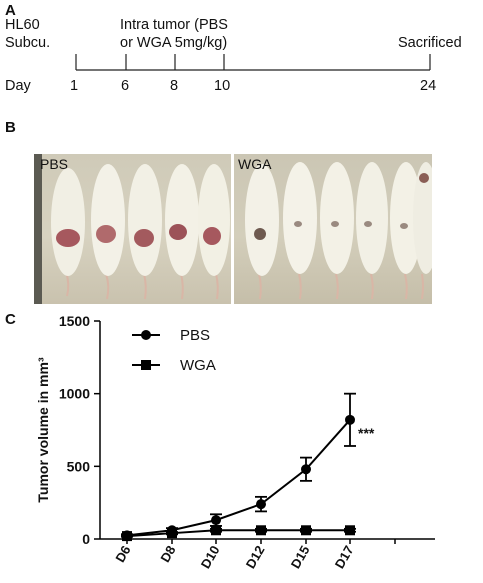 The height and width of the screenshot is (583, 483). What do you see at coordinates (43, 430) in the screenshot?
I see `y-axis-label: Tumor volume in mm³` at bounding box center [43, 430].